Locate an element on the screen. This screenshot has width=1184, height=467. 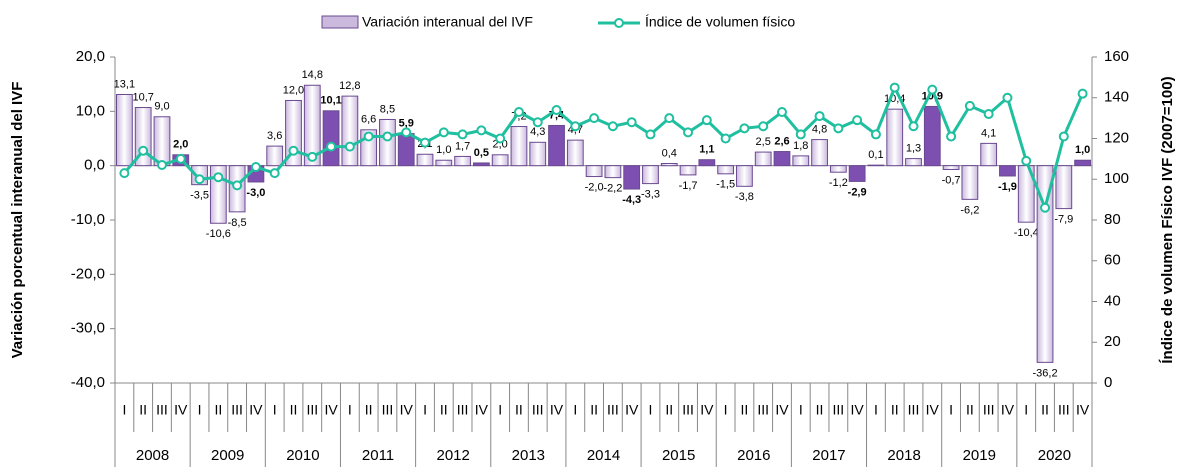
data-label: 12,0 is located at coordinates (293, 90).